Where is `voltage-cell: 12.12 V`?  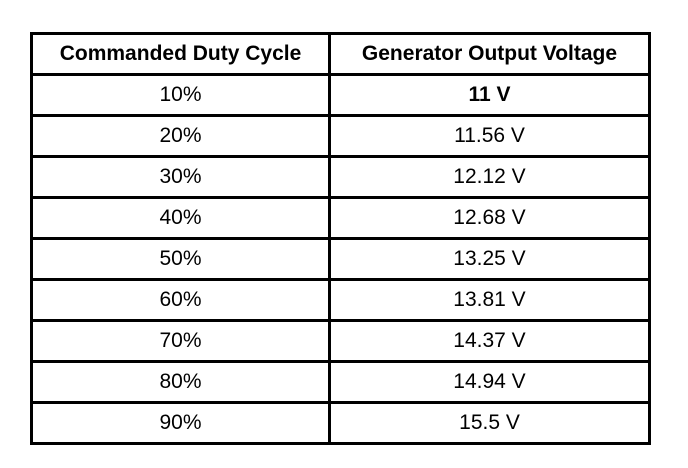
voltage-cell: 12.12 V is located at coordinates (489, 177).